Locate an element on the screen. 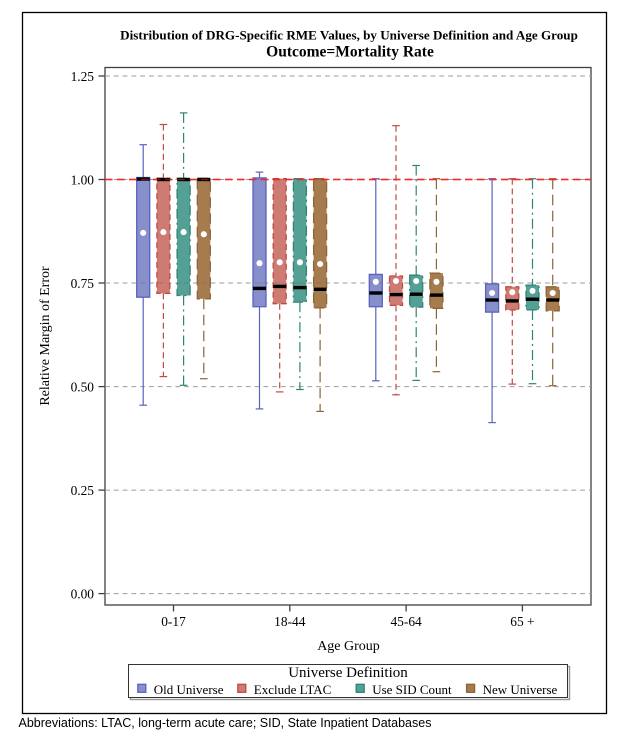 Image resolution: width=625 pixels, height=745 pixels. svg-text: Age Group is located at coordinates (348, 646).